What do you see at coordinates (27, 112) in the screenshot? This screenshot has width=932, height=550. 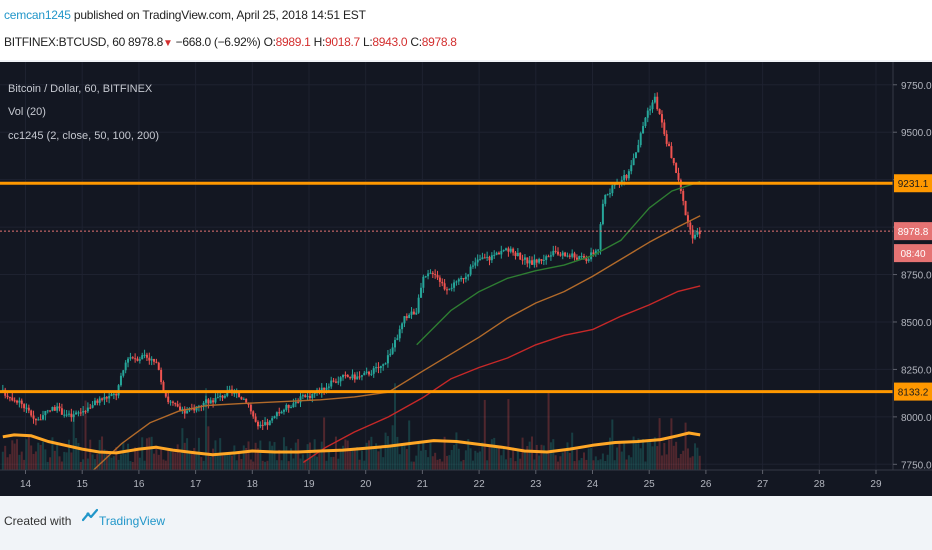 I see `legend-volume: Vol (20)` at bounding box center [27, 112].